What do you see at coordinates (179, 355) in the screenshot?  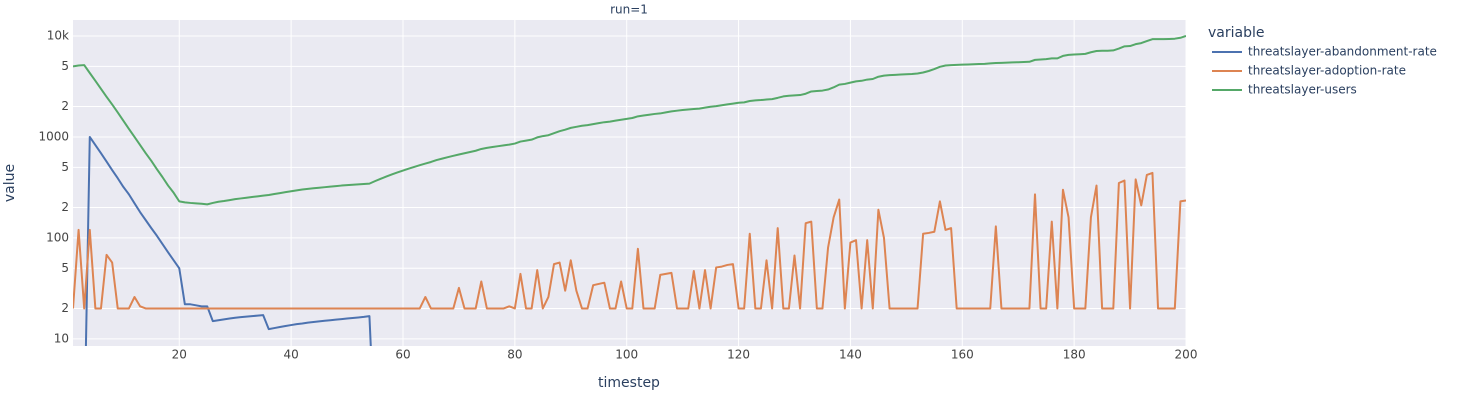 I see `x-tick-label: 20` at bounding box center [179, 355].